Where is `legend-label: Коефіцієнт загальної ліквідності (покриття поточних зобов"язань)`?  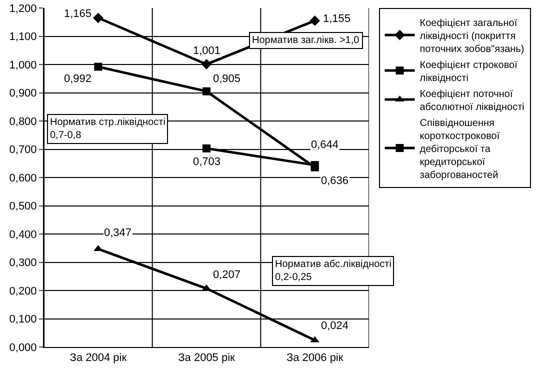
legend-label: Коефіцієнт загальної ліквідності (покриття поточних зобов"язань) is located at coordinates (472, 36).